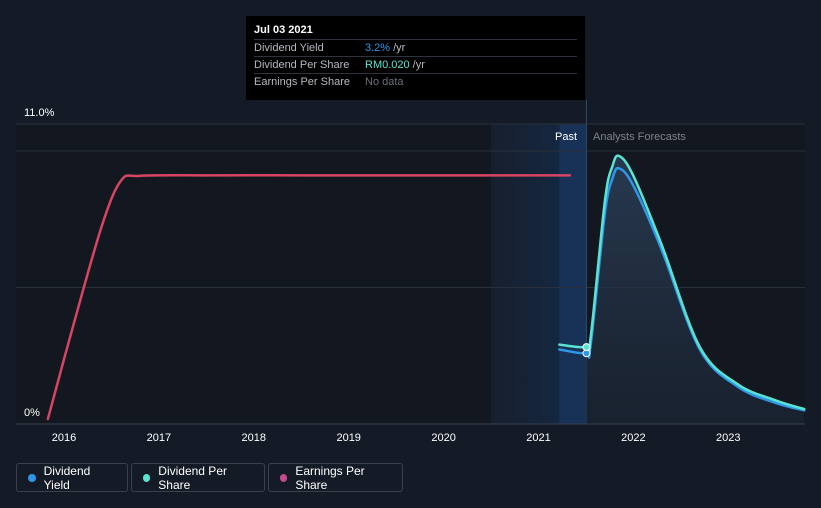 The width and height of the screenshot is (821, 508). I want to click on legend-label: Earnings Per Share, so click(330, 477).